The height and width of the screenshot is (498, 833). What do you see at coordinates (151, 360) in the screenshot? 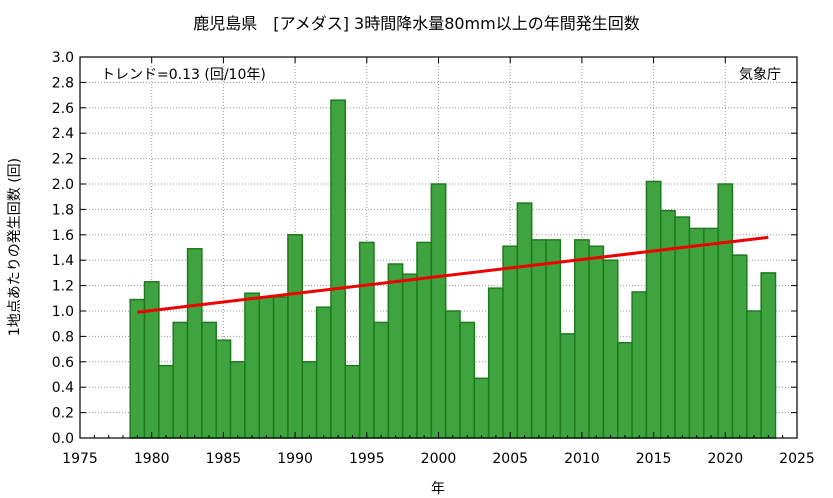
I see `bar-1980` at bounding box center [151, 360].